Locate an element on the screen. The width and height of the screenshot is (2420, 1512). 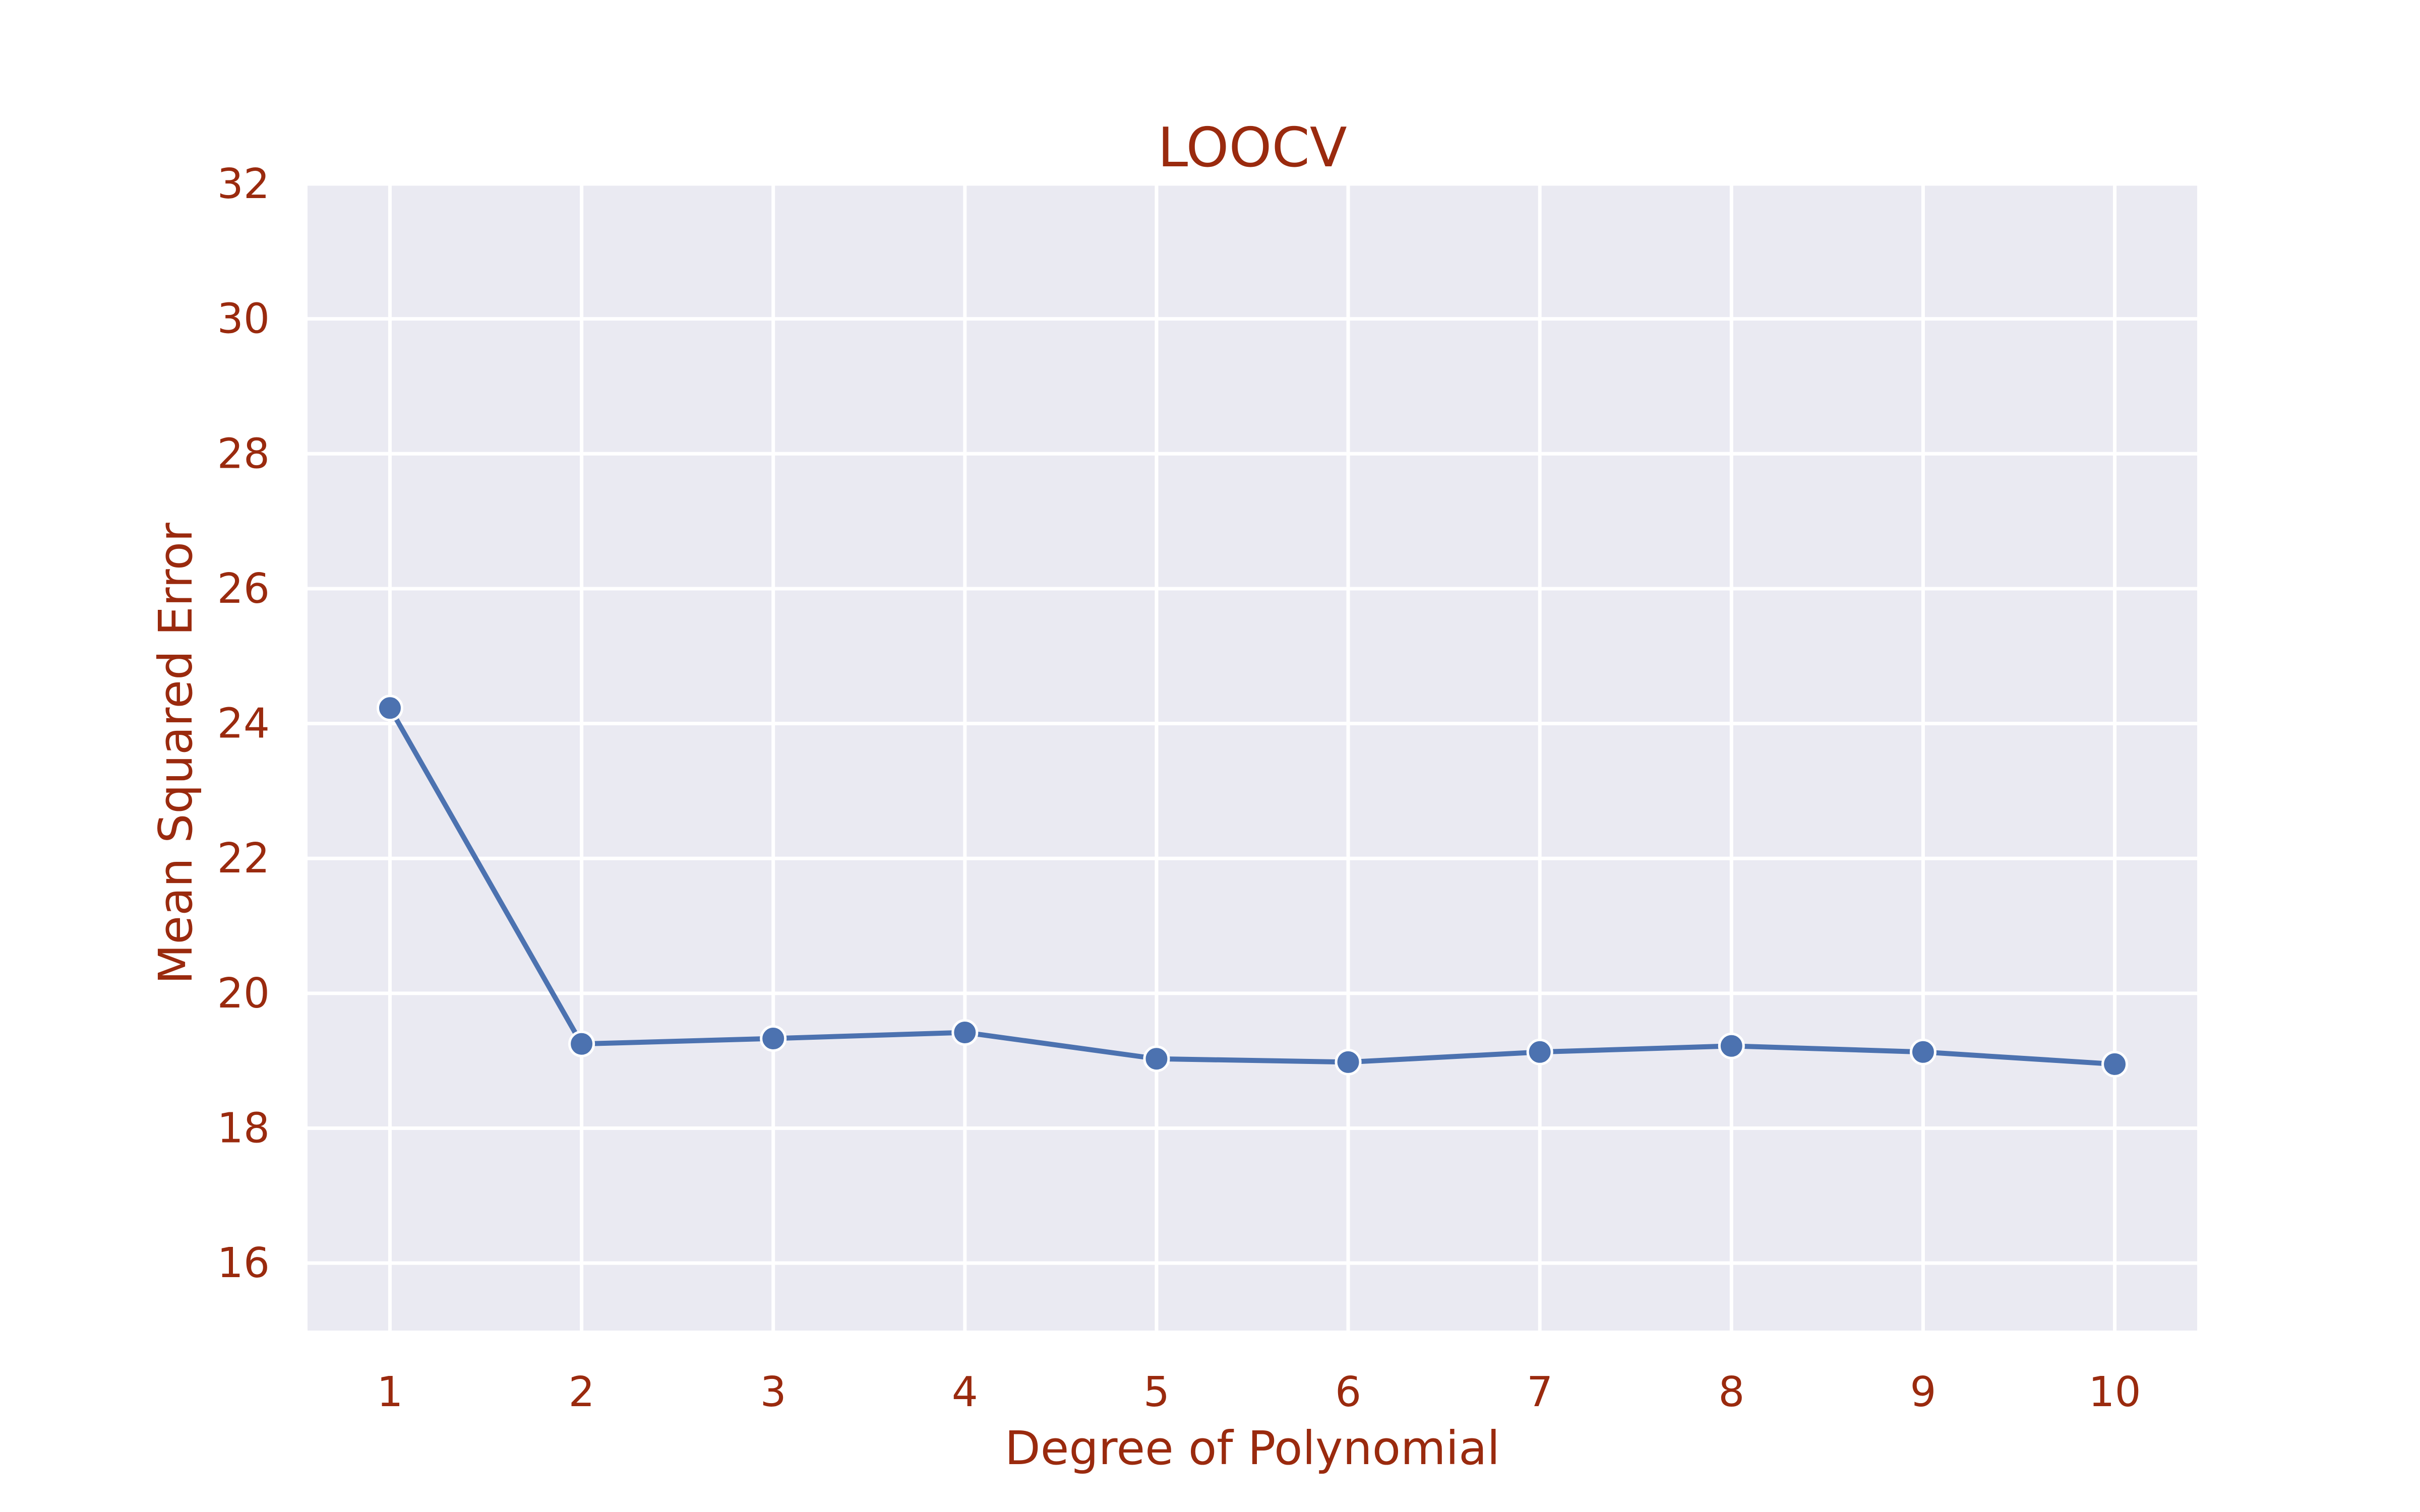
x-tick-label: 1 is located at coordinates (390, 1392).